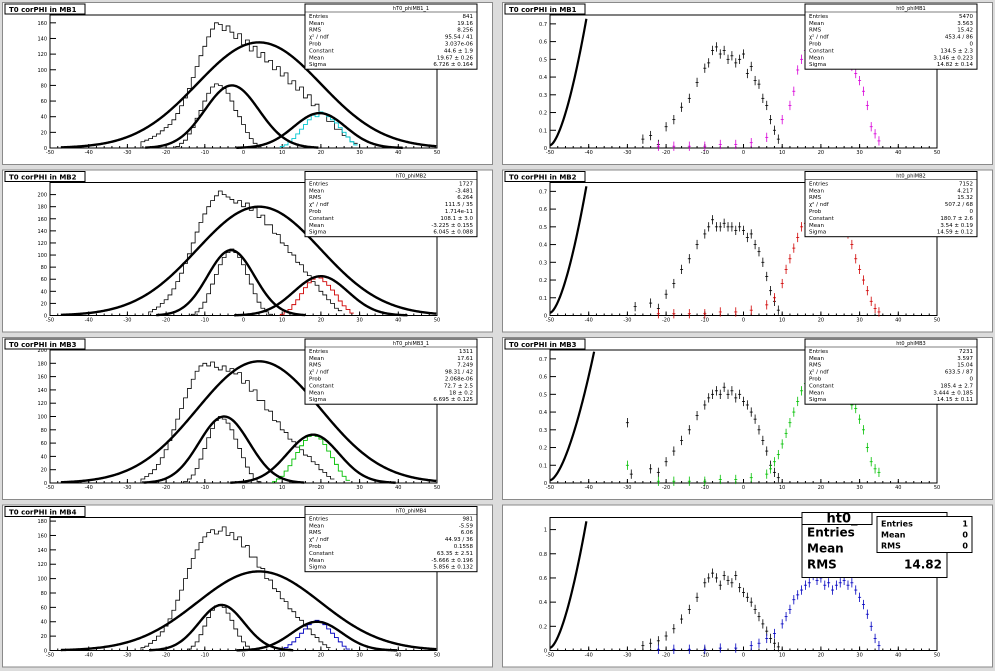  What do you see at coordinates (782, 488) in the screenshot?
I see `x-tick-label: 10` at bounding box center [782, 488].